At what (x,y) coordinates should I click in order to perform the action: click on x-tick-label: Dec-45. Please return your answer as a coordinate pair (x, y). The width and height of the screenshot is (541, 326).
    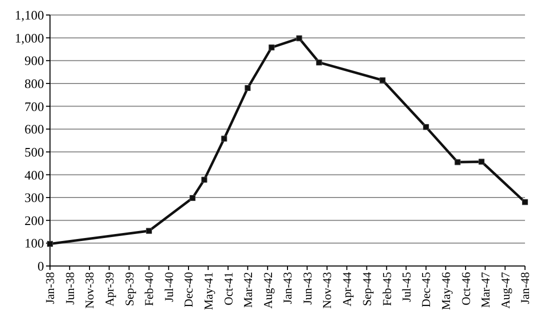
    Looking at the image, I should click on (426, 290).